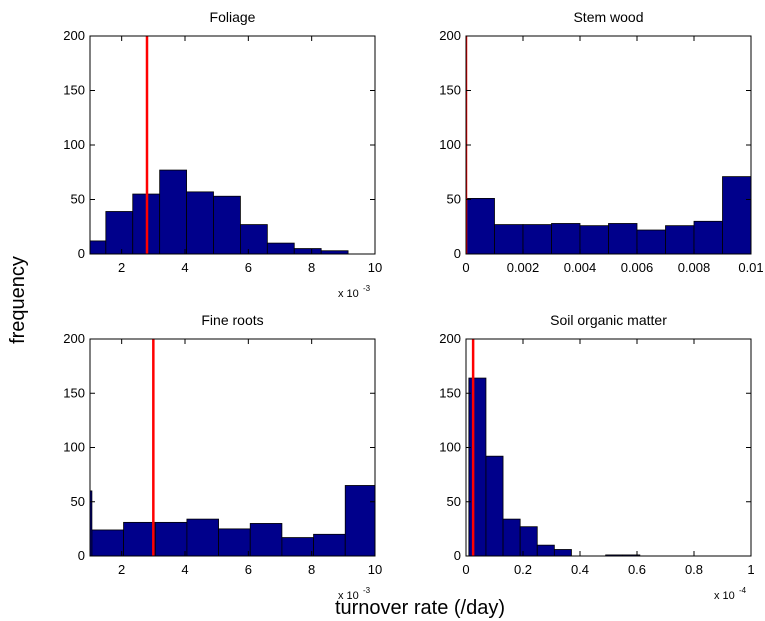 The image size is (765, 621). Describe the element at coordinates (750, 569) in the screenshot. I see `x-tick-label: 1` at that location.